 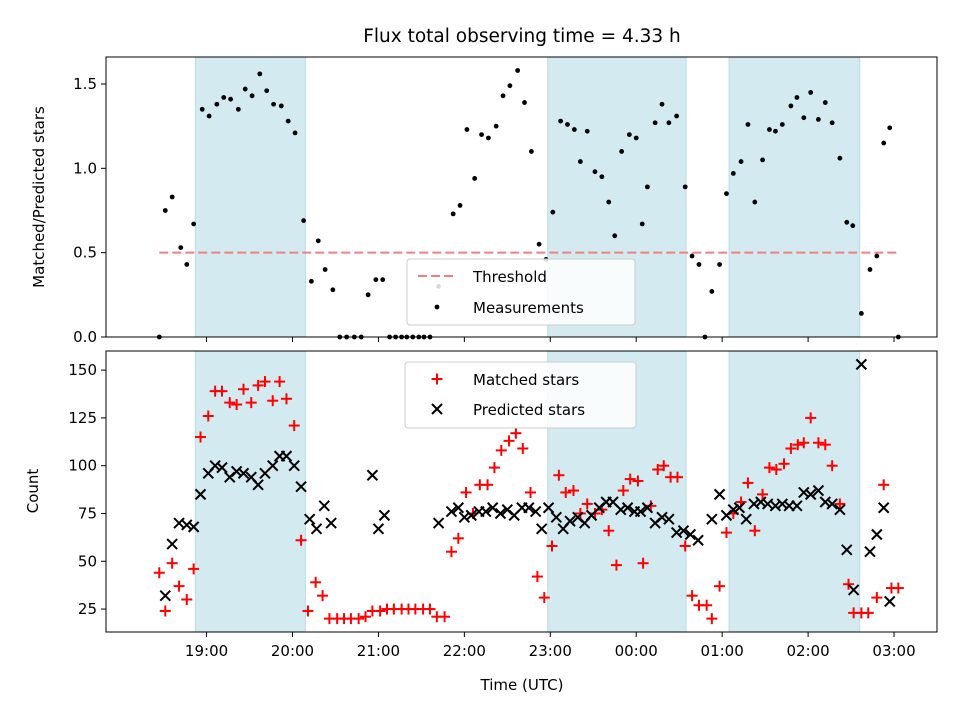 What do you see at coordinates (206, 651) in the screenshot?
I see `x-tick-label: 19:00` at bounding box center [206, 651].